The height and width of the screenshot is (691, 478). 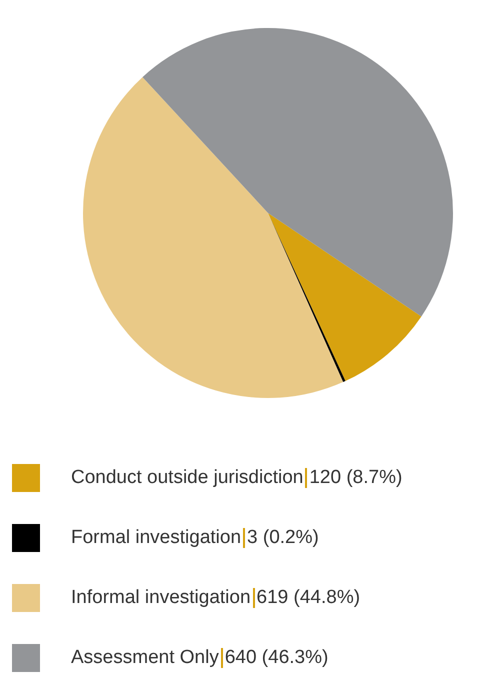 What do you see at coordinates (161, 598) in the screenshot?
I see `legend-label: Informal investigation` at bounding box center [161, 598].